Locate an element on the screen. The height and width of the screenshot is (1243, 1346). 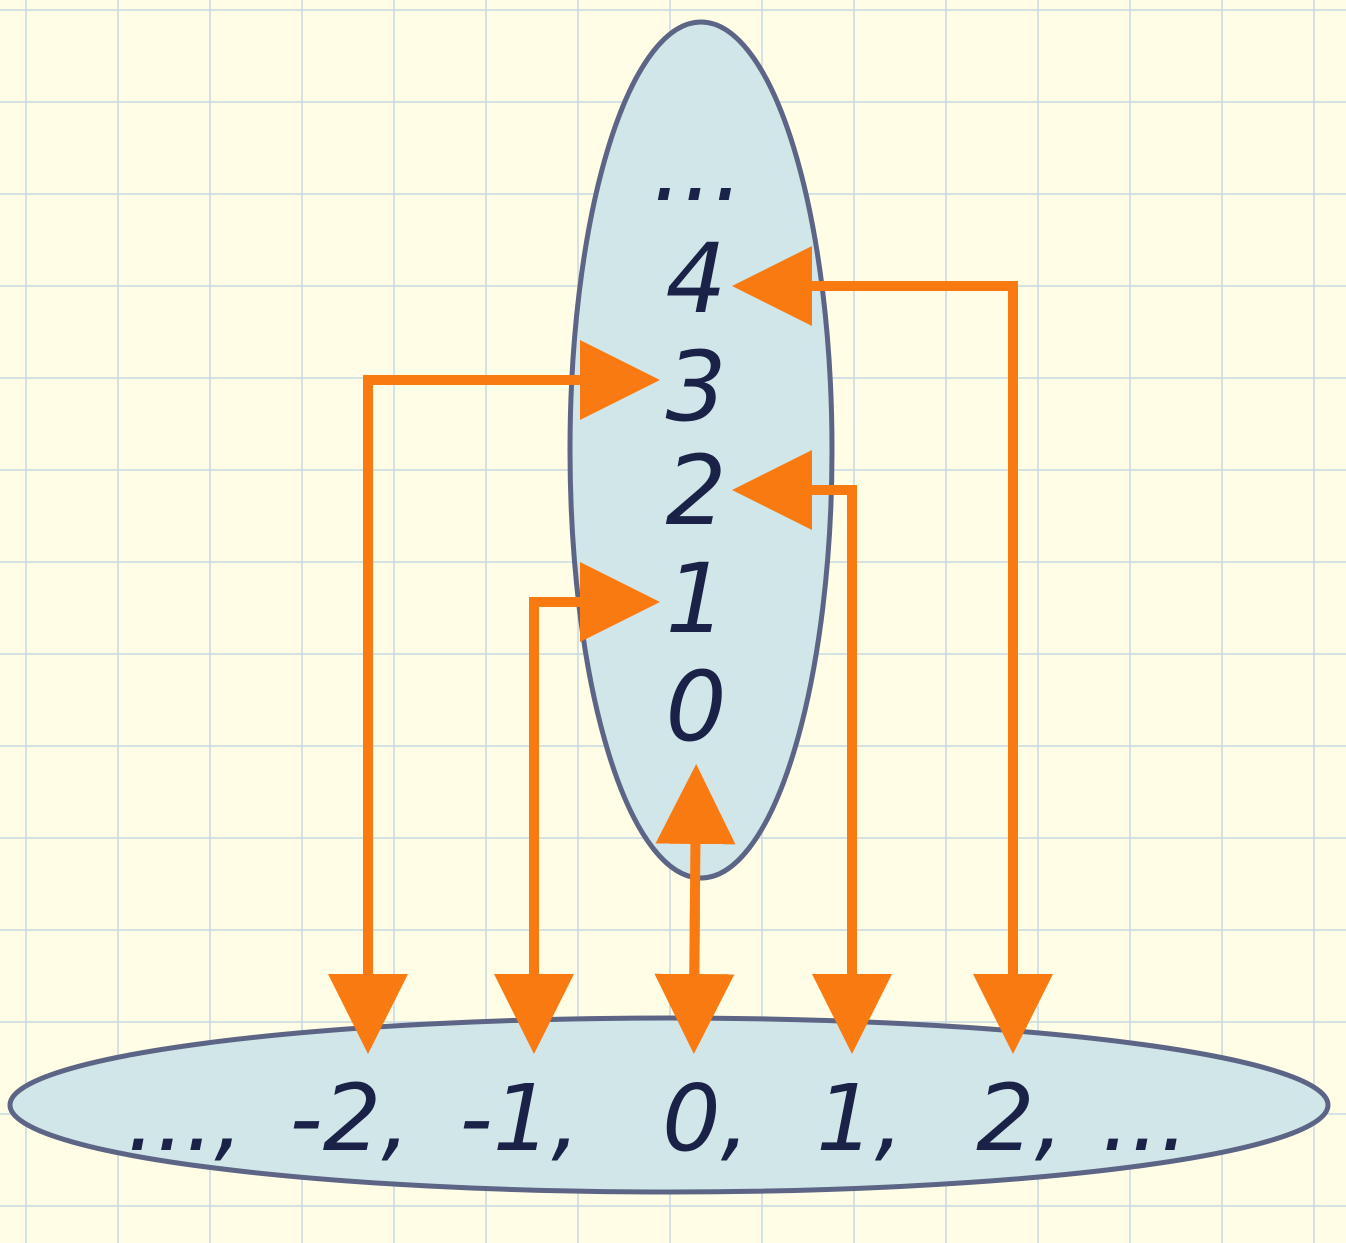
integer-ellipsis-left: ..., is located at coordinates (185, 1118).